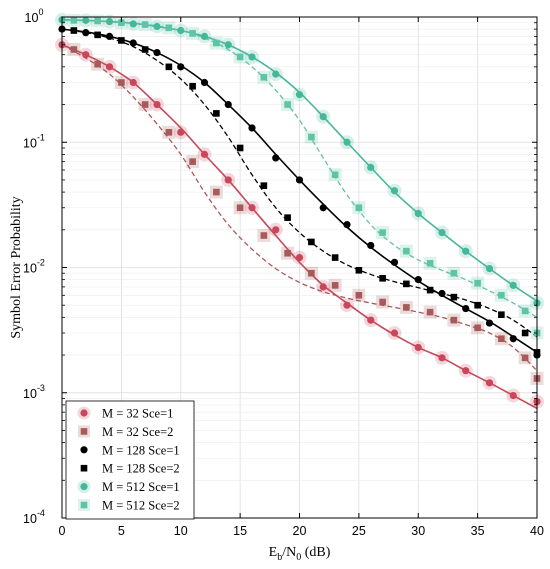 This screenshot has width=550, height=569. What do you see at coordinates (41, 513) in the screenshot?
I see `y-tick-label-exp: -4` at bounding box center [41, 513].